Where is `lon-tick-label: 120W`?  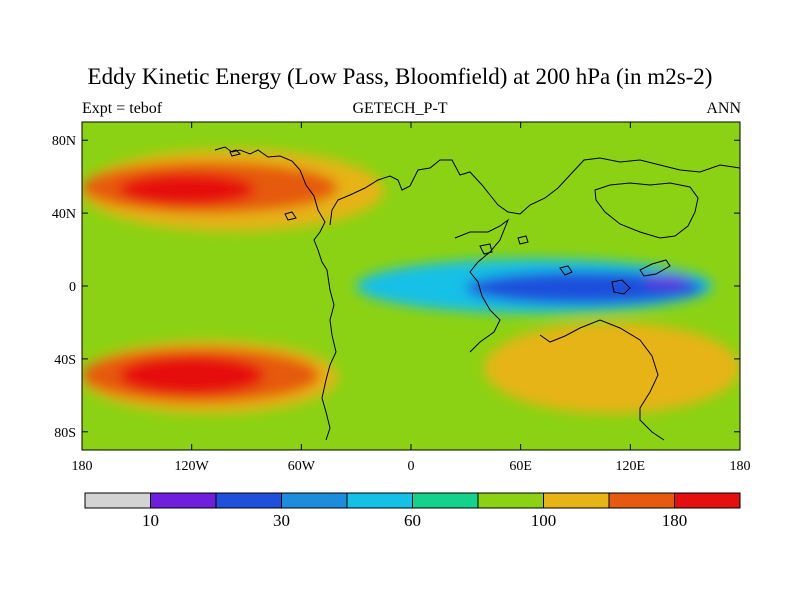 lon-tick-label: 120W is located at coordinates (192, 466).